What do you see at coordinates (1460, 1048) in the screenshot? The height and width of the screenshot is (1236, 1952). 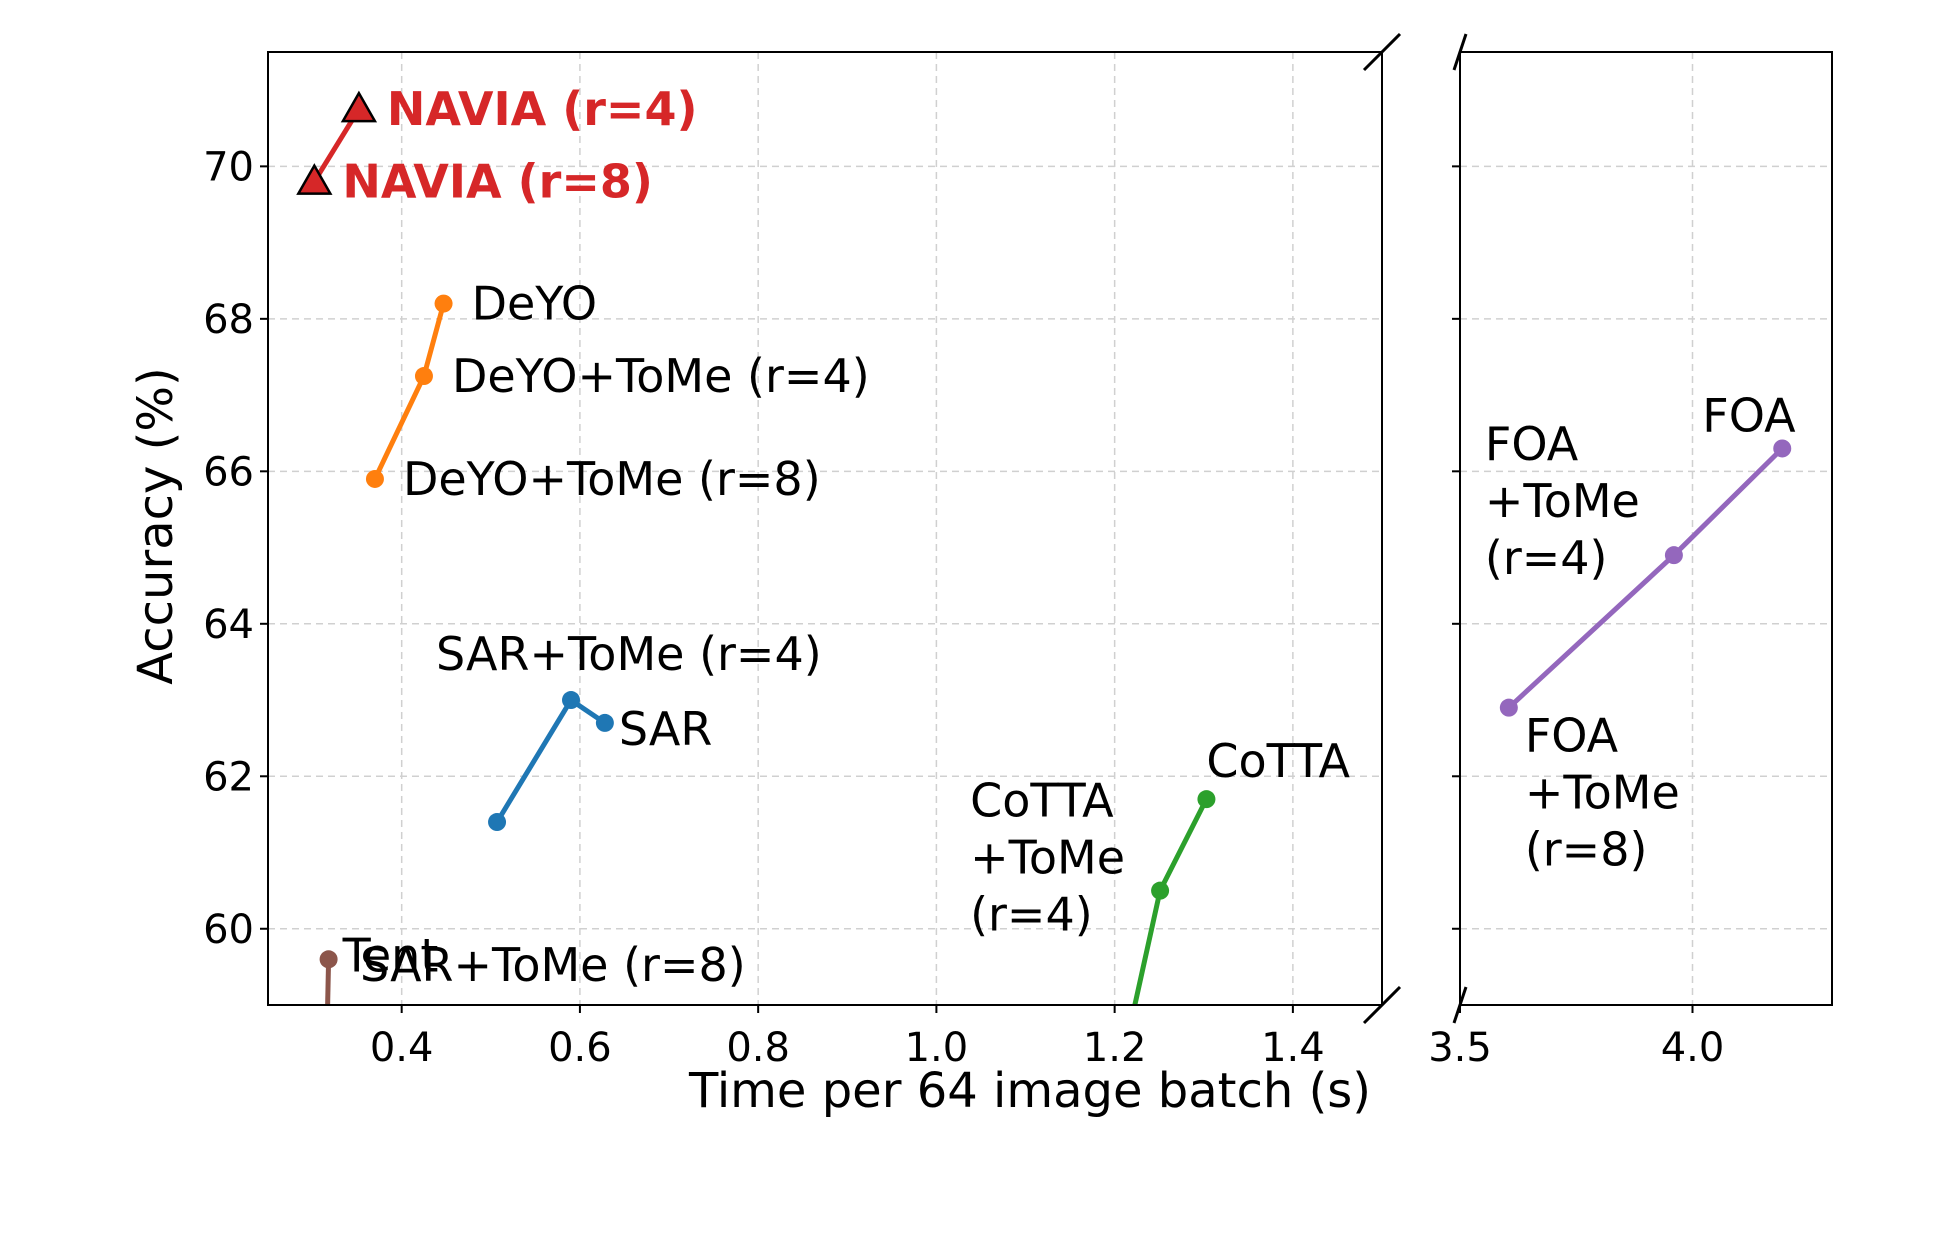 I see `x-tick-label: 3.5` at bounding box center [1460, 1048].